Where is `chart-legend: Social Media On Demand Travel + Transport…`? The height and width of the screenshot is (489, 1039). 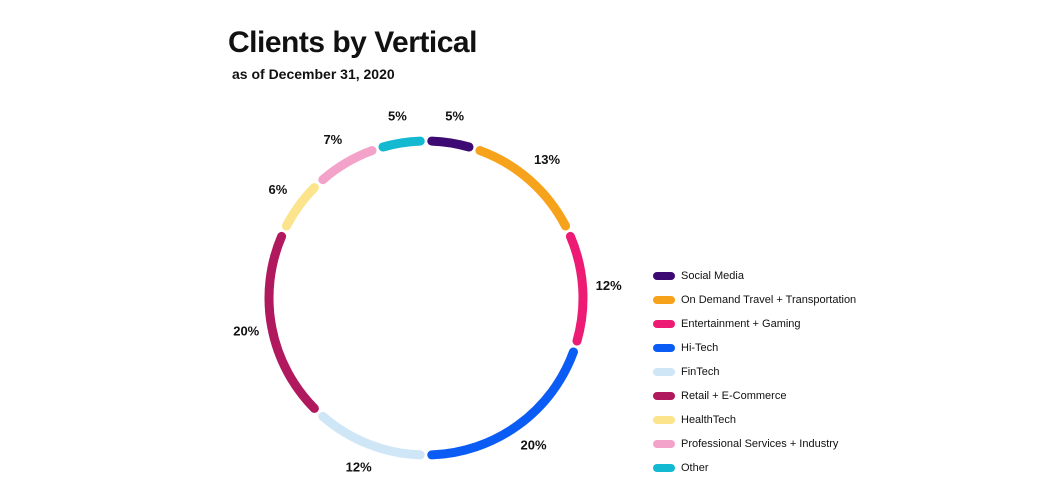 chart-legend: Social Media On Demand Travel + Transport… is located at coordinates (754, 372).